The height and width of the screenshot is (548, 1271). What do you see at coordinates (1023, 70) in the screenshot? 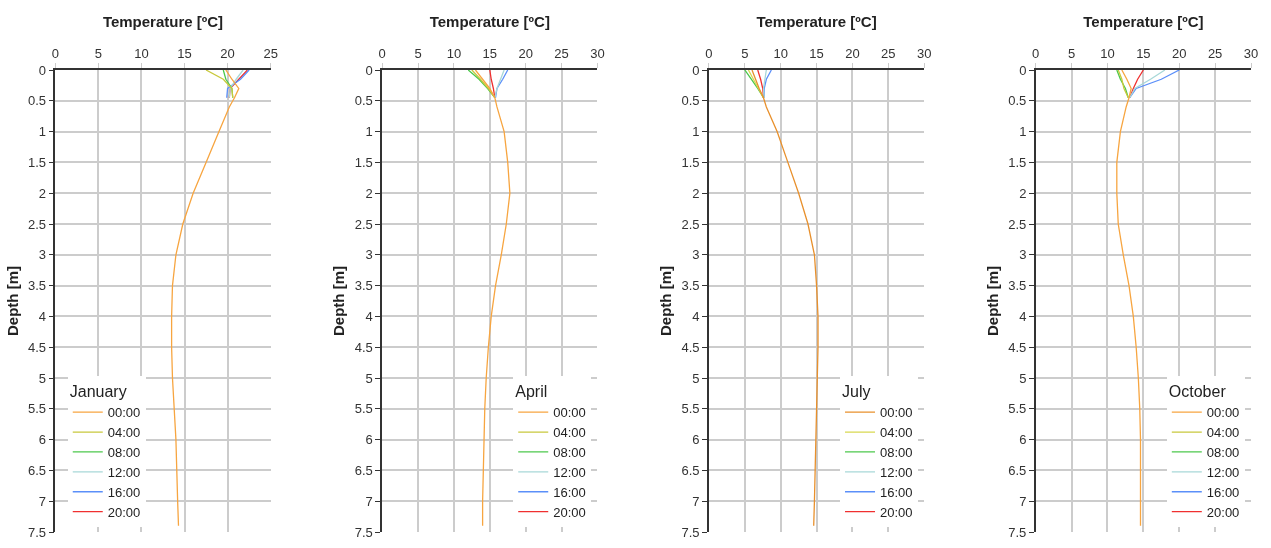
I see `y-tick-label: 0` at bounding box center [1023, 70].